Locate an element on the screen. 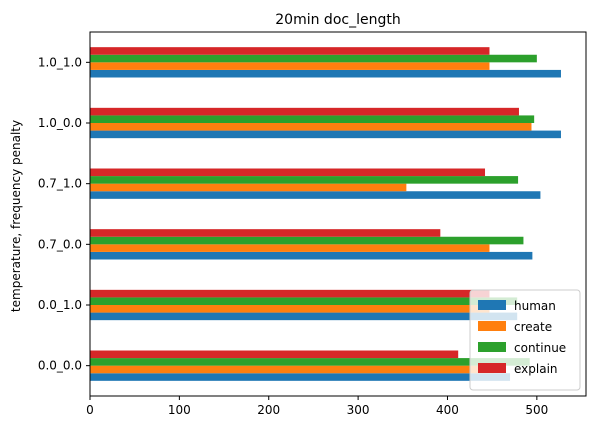 This screenshot has width=596, height=433. y-tick-label: 0.7_1.0 is located at coordinates (60, 184).